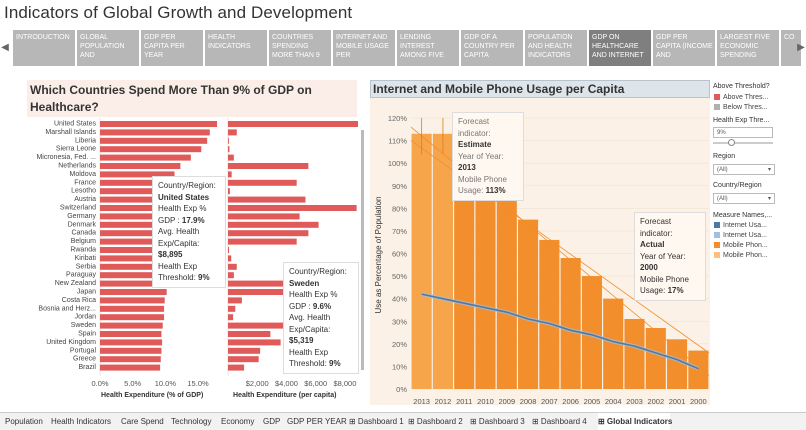 The image size is (806, 430). I want to click on story-point-tab: LARGEST FIVE ECONOMIC SPENDING, so click(748, 48).